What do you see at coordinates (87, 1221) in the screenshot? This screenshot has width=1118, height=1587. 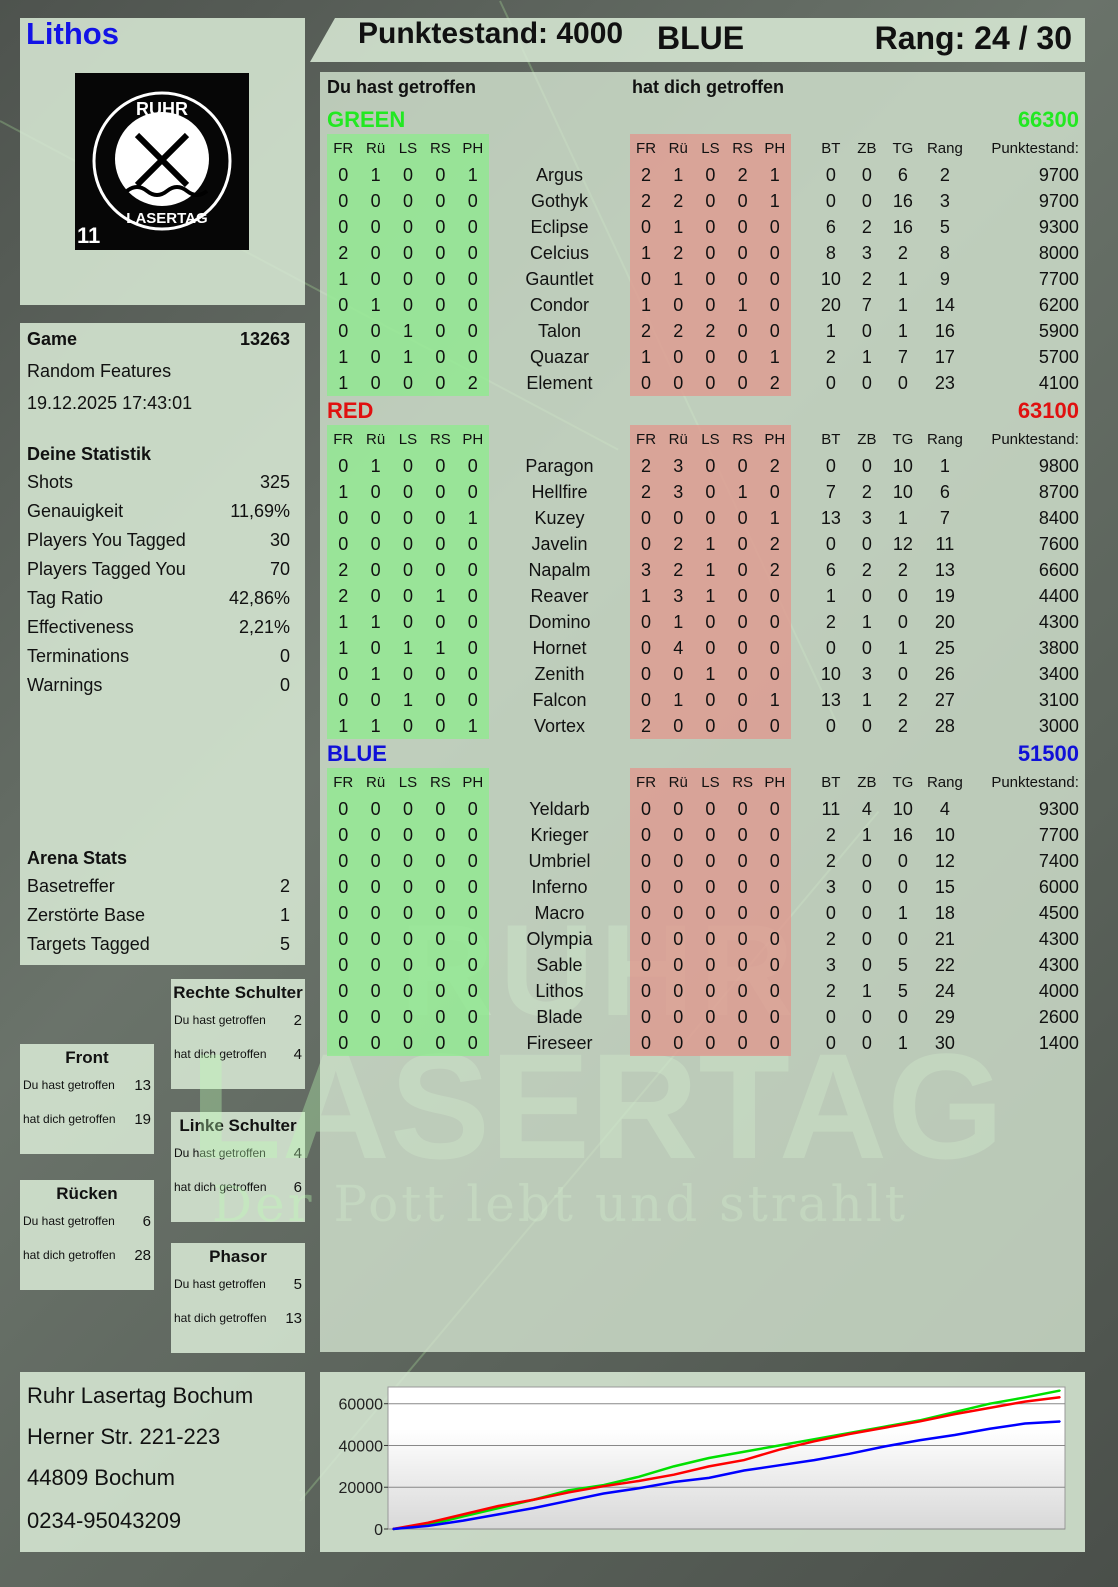 I see `hit-zone-you-hit: Du hast getroffen 6` at bounding box center [87, 1221].